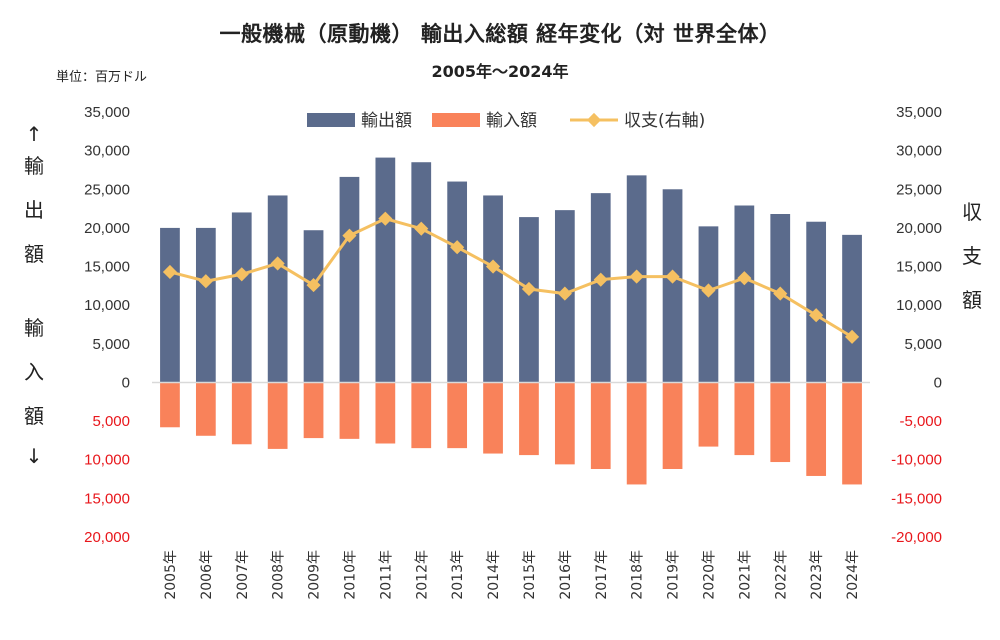 The image size is (1000, 640). Describe the element at coordinates (243, 575) in the screenshot. I see `x-tick-label: 2007年` at that location.